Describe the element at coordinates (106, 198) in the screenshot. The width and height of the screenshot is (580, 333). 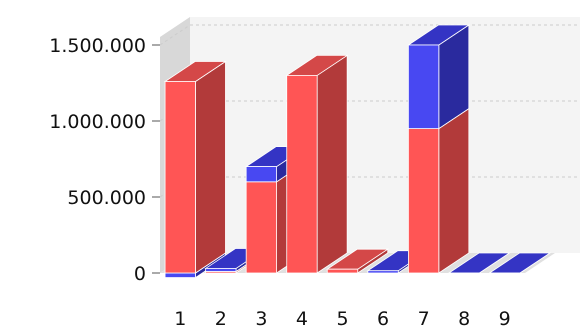
I see `y-tick-label: 500.000` at that location.